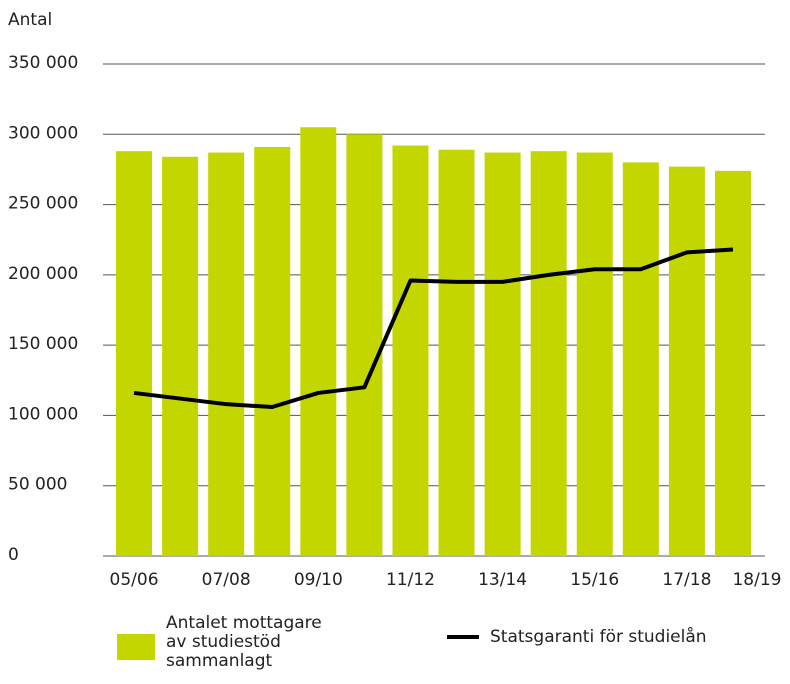  What do you see at coordinates (43, 274) in the screenshot?
I see `y-tick-label: 200 000` at bounding box center [43, 274].